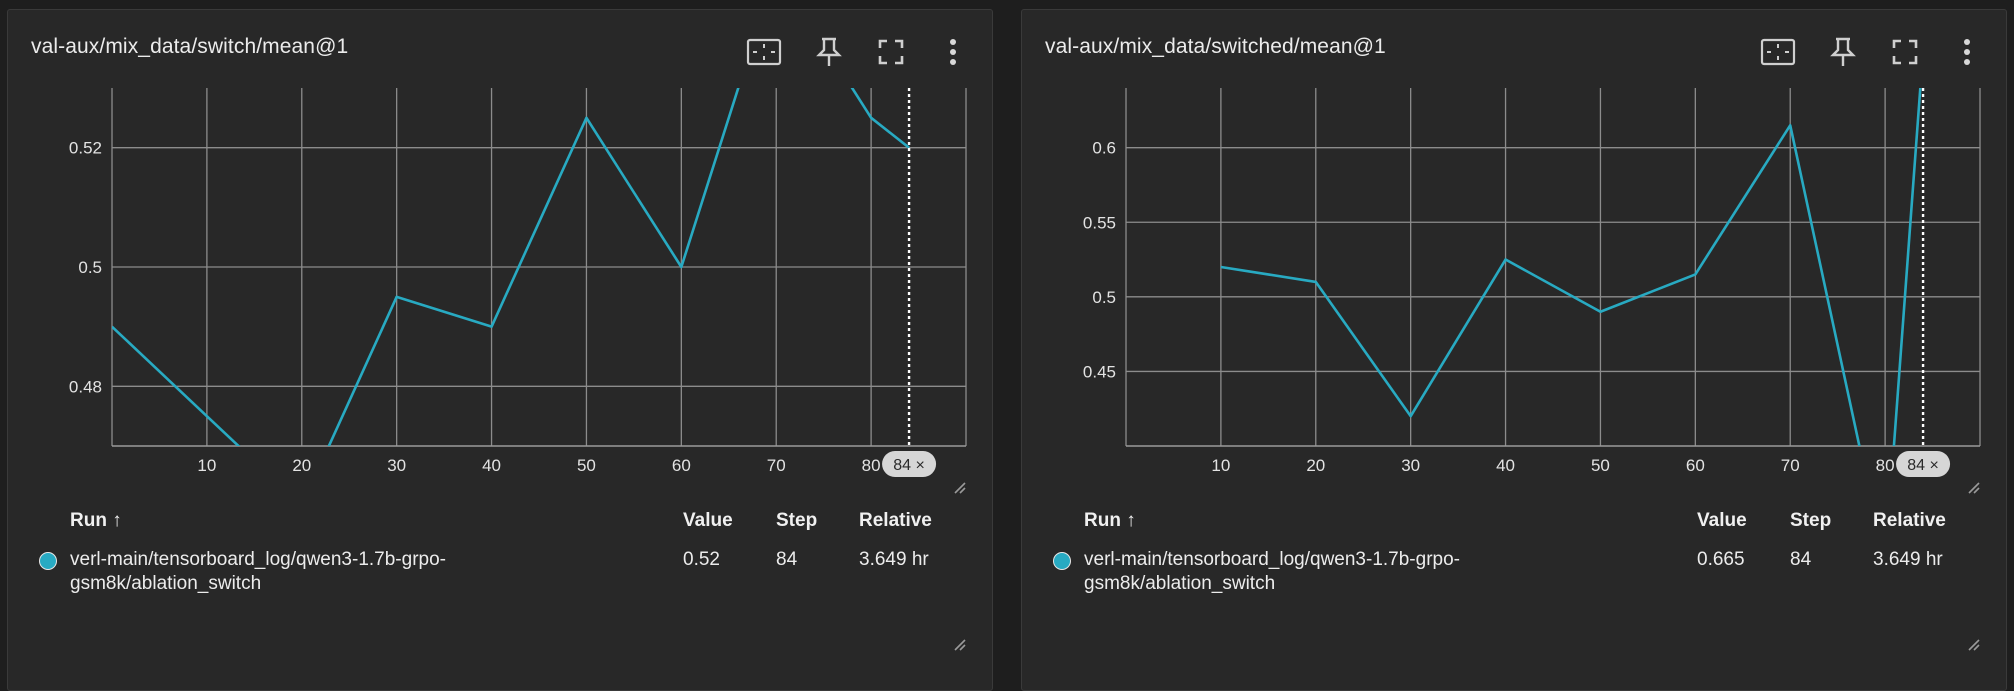 The height and width of the screenshot is (691, 2014). What do you see at coordinates (1215, 46) in the screenshot?
I see `card-title: val-aux/mix_data/switched/mean@1` at bounding box center [1215, 46].